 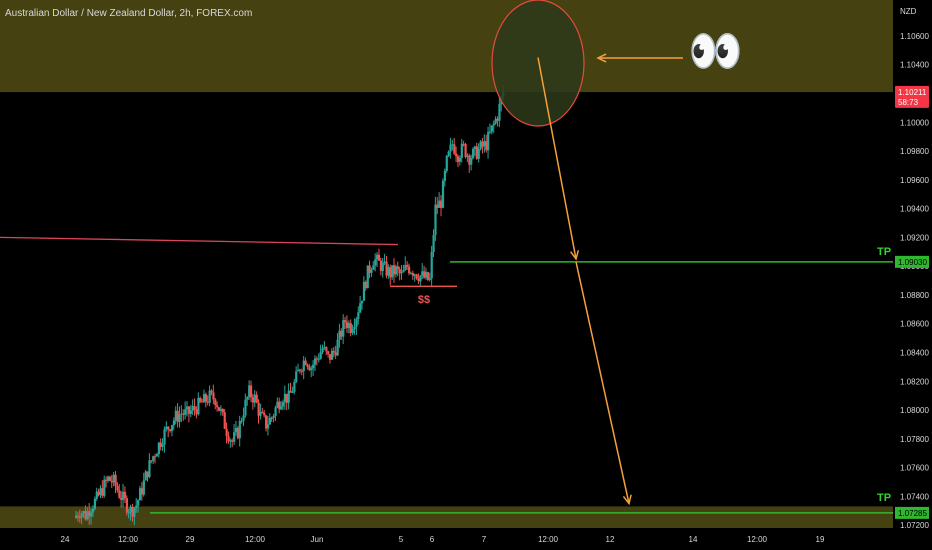 What do you see at coordinates (317, 539) in the screenshot?
I see `x-tick-label: Jun` at bounding box center [317, 539].